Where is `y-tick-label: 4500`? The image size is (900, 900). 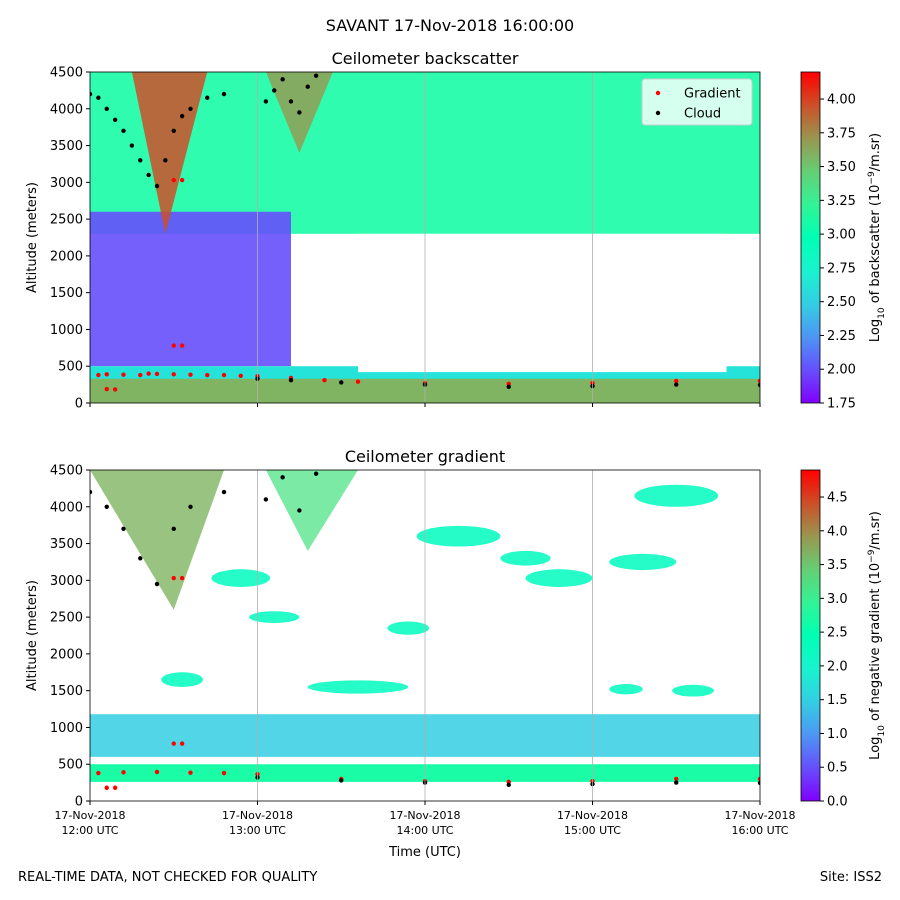
y-tick-label: 4500 is located at coordinates (66, 73).